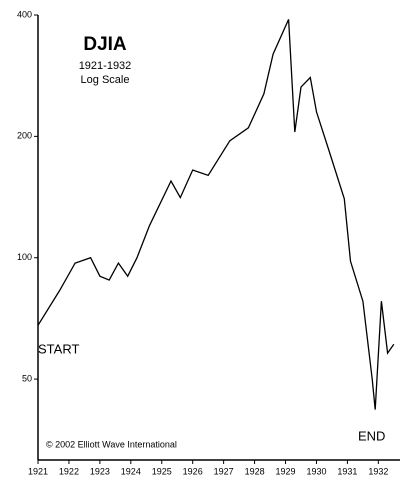 The image size is (412, 480). Describe the element at coordinates (38, 471) in the screenshot. I see `x-tick-label: 1921` at that location.